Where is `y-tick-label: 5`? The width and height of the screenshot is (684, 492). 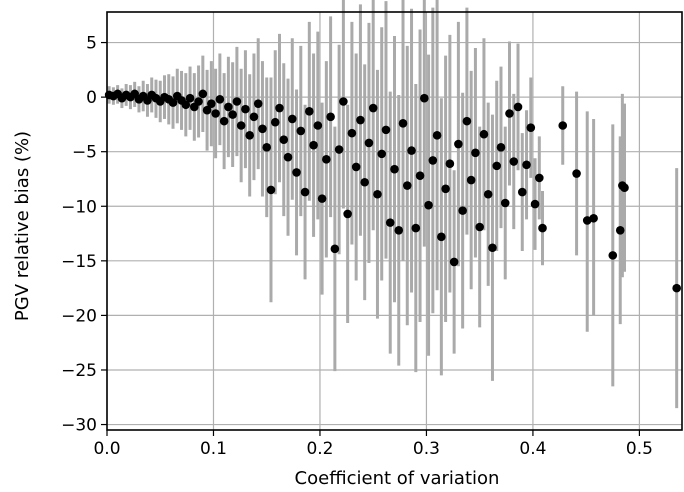
y-tick-label: 5 is located at coordinates (91, 44).